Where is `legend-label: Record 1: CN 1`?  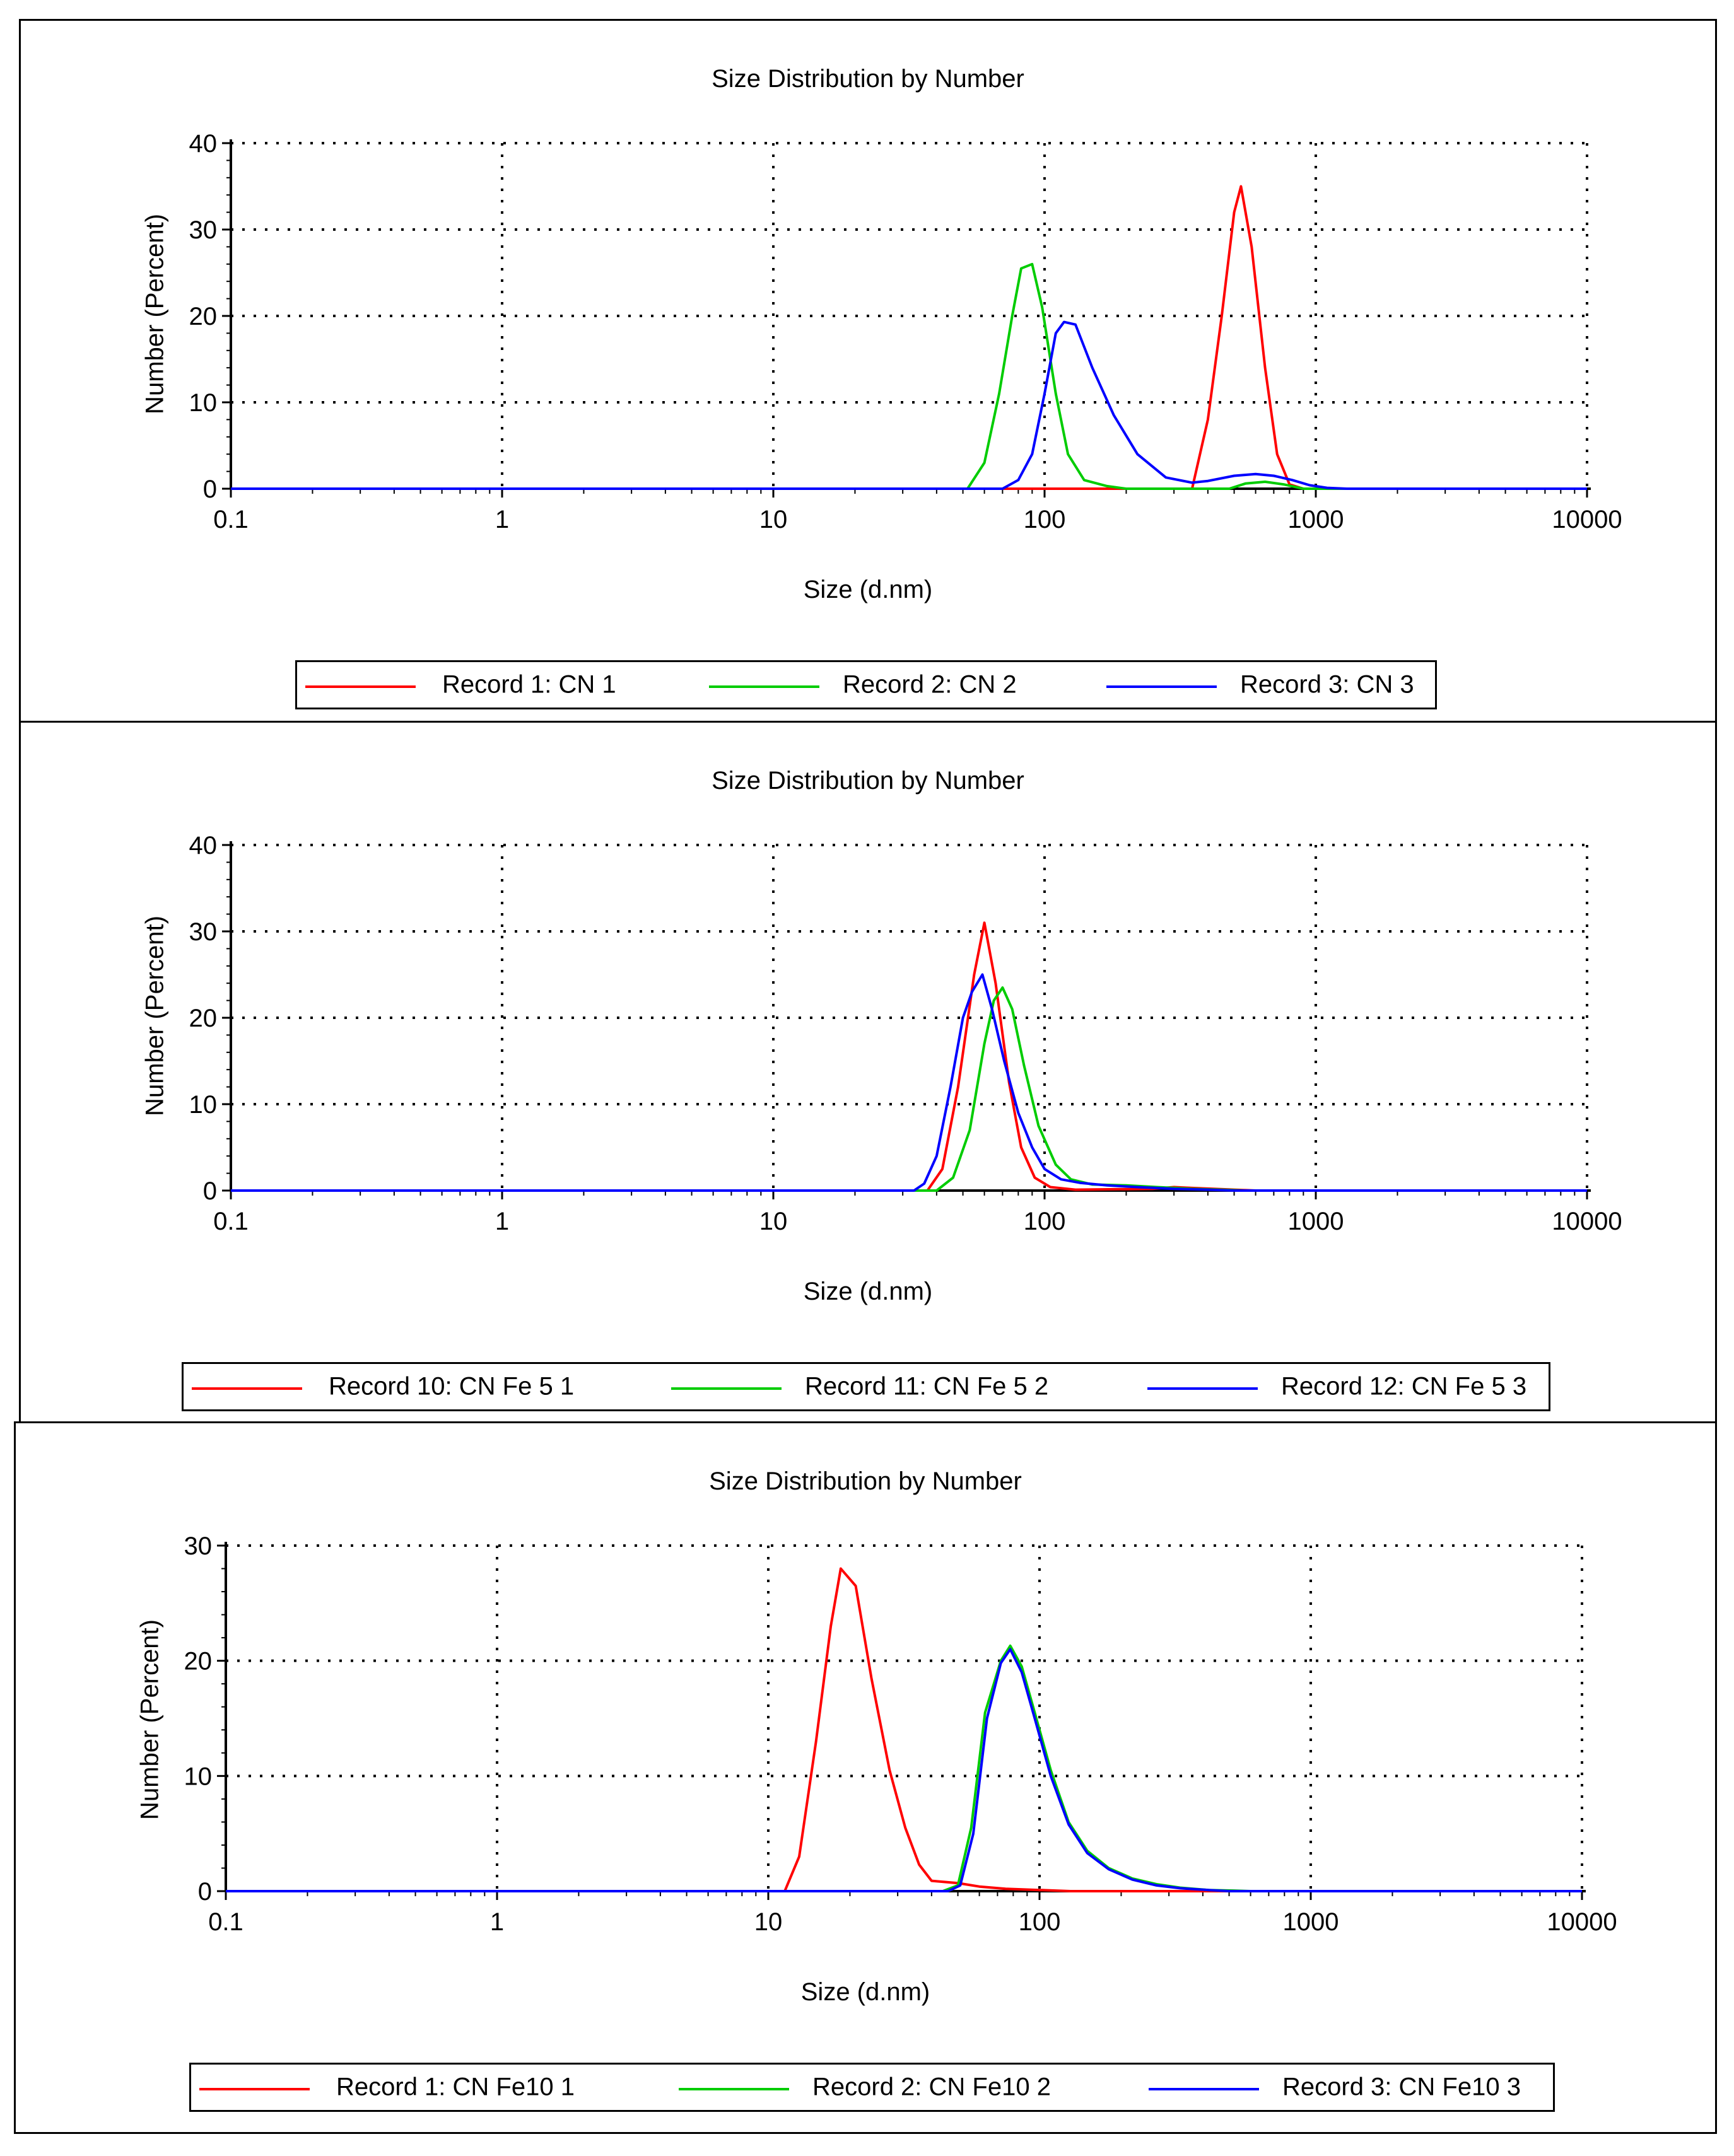 legend-label: Record 1: CN 1 is located at coordinates (529, 684).